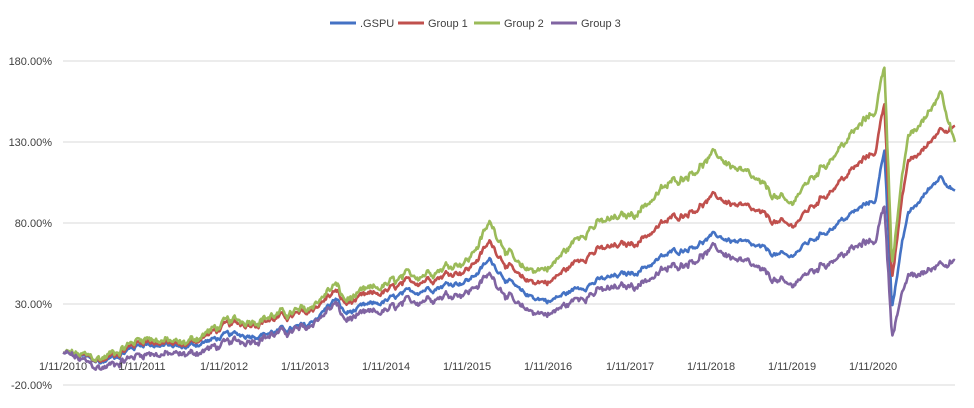 The height and width of the screenshot is (408, 974). I want to click on legend: .GSPU Group 1 Group 2 Group 3, so click(475, 24).